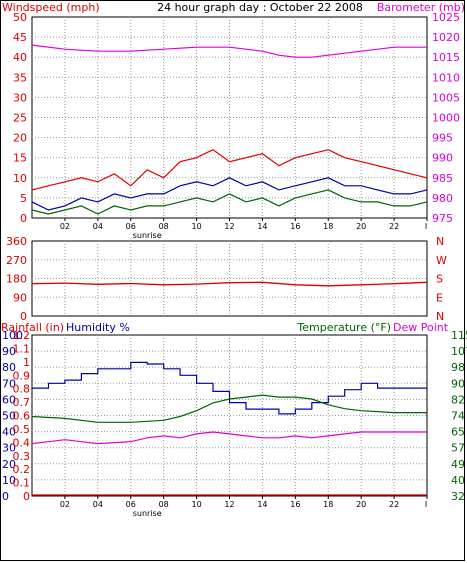  Describe the element at coordinates (229, 51) in the screenshot. I see `barometer-line` at that location.